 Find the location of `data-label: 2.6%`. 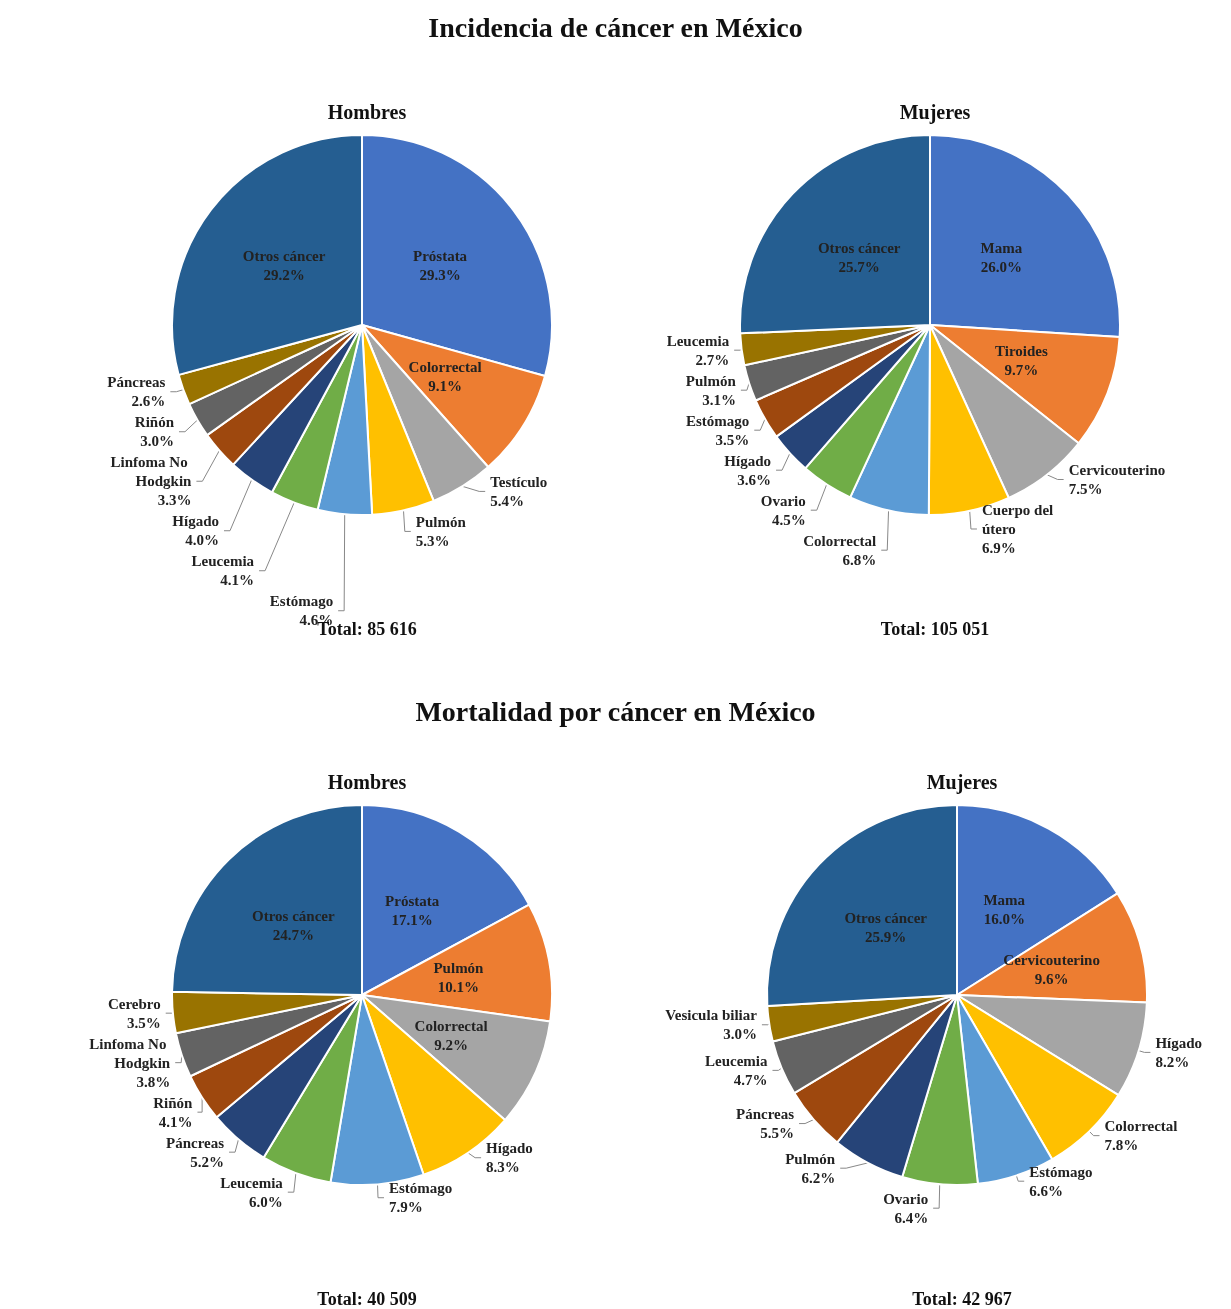

data-label: 2.6% is located at coordinates (148, 401).